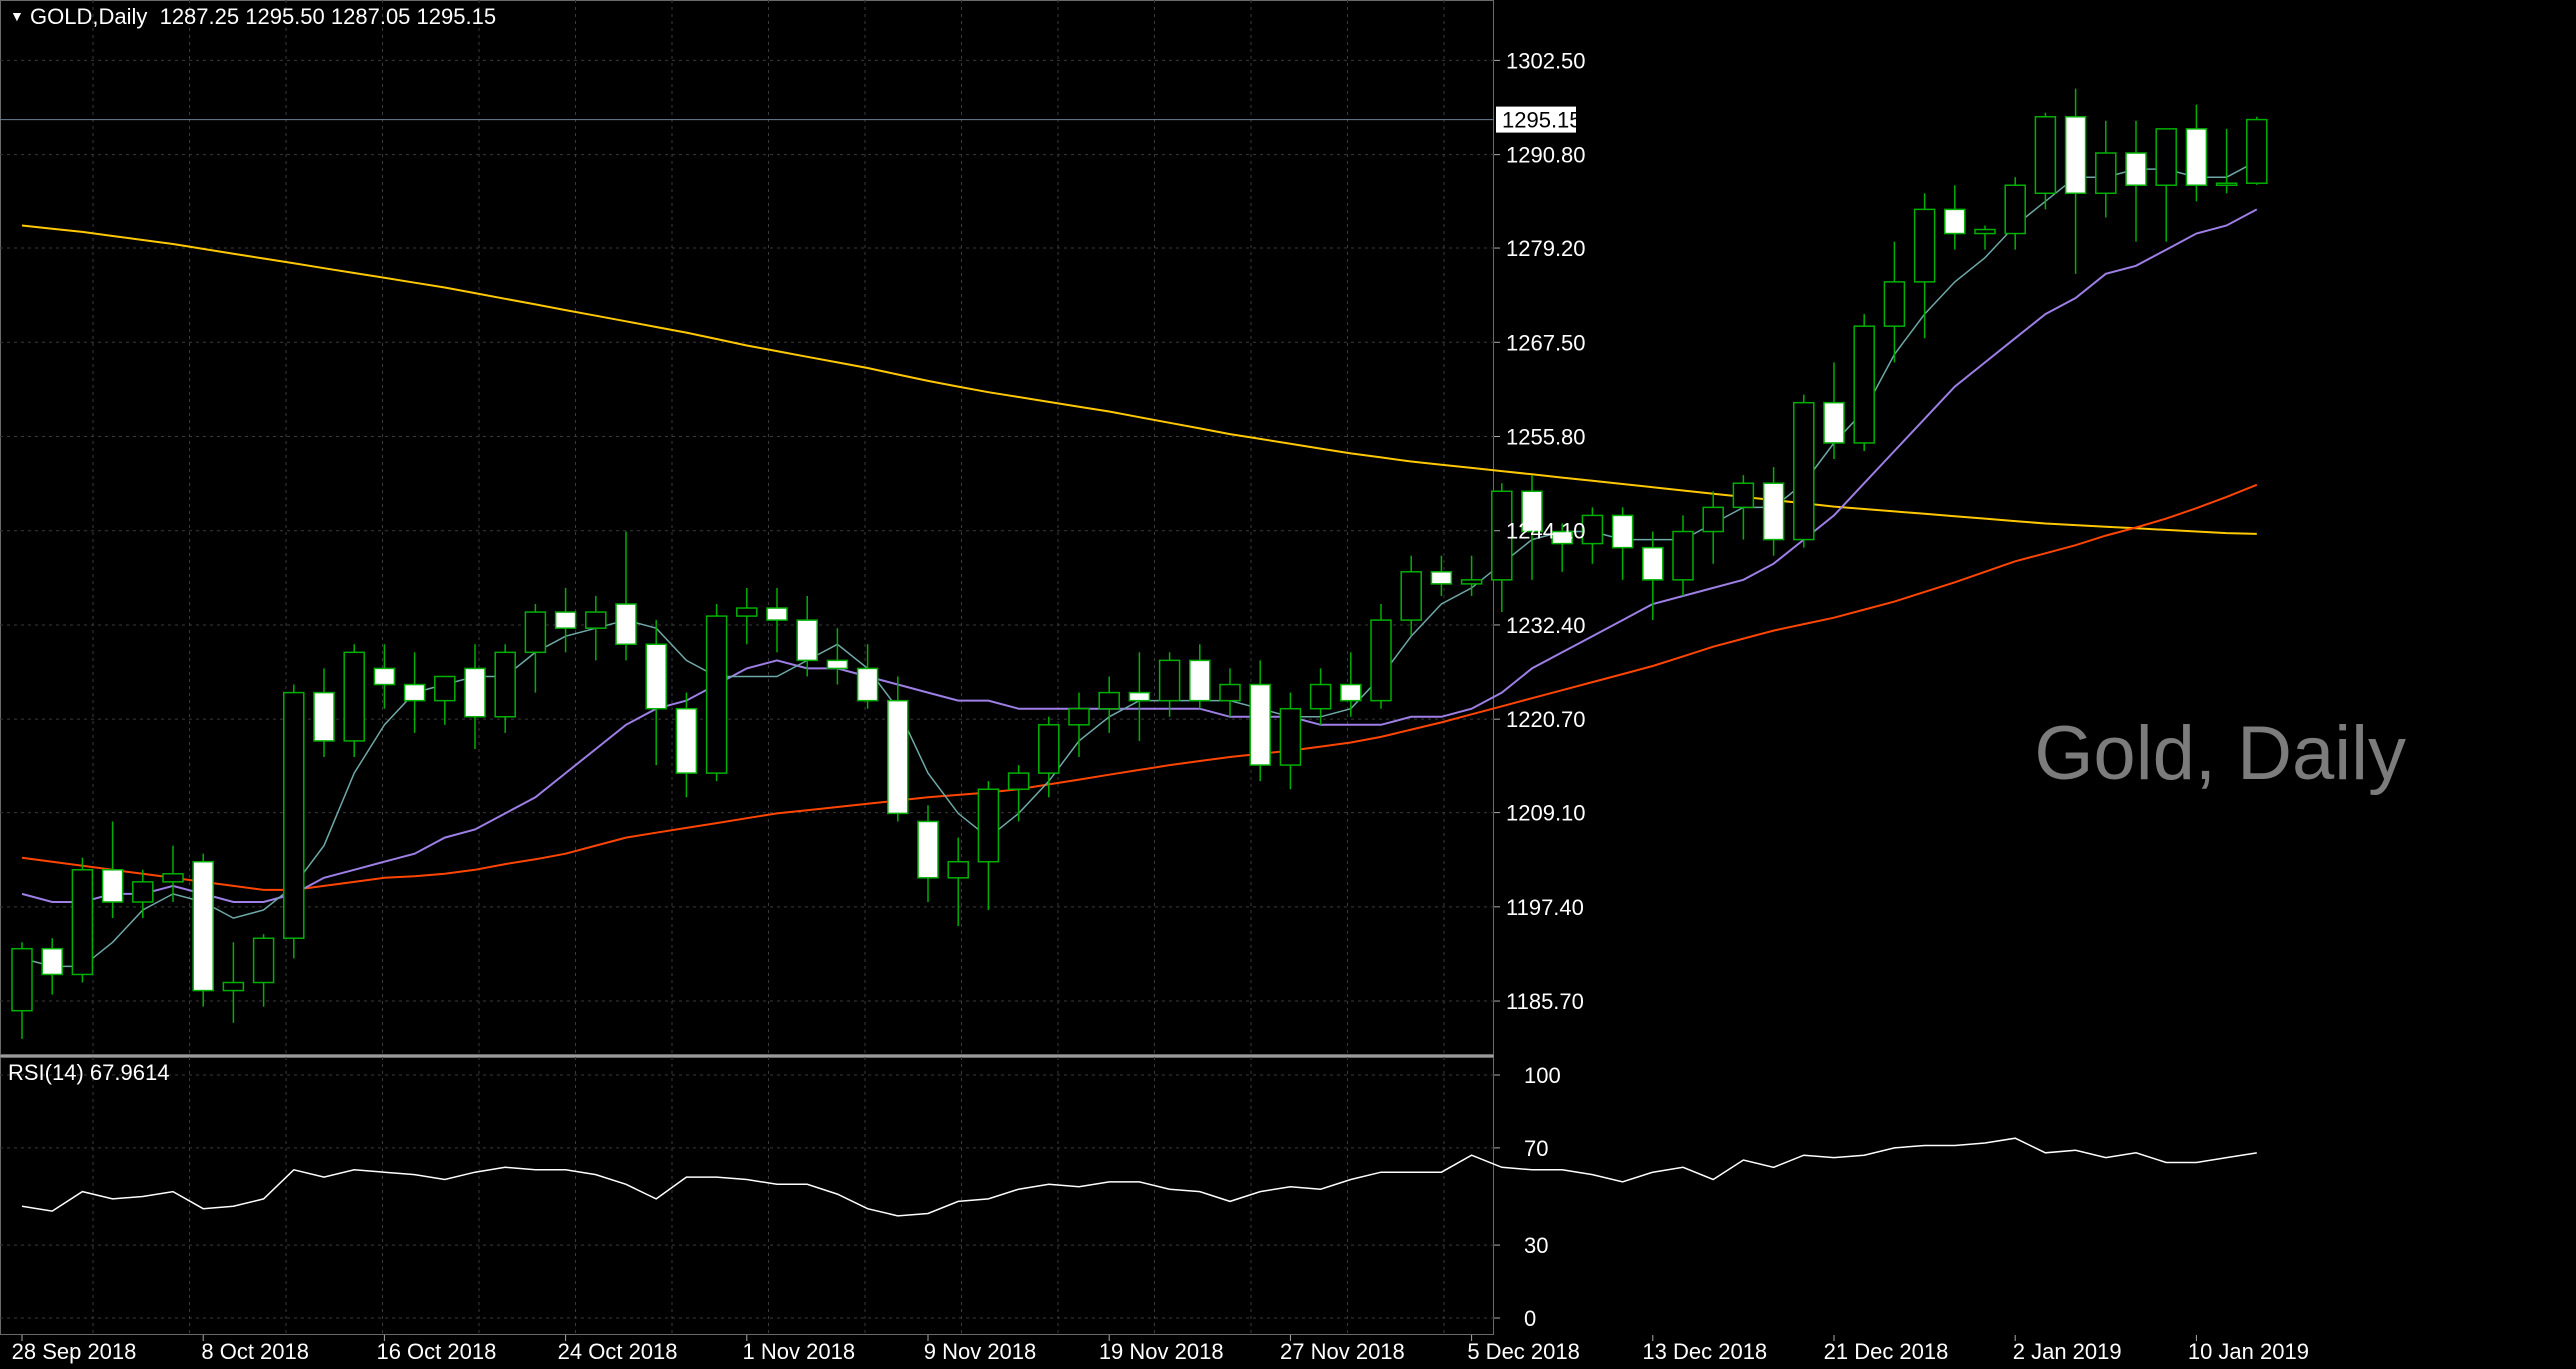  I want to click on price-tick-label: 1244.10, so click(1546, 531).